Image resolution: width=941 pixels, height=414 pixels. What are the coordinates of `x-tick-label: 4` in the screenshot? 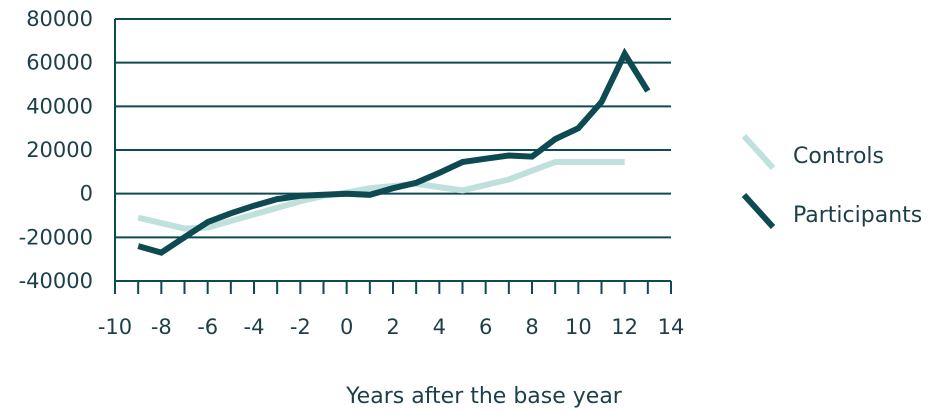 It's located at (439, 327).